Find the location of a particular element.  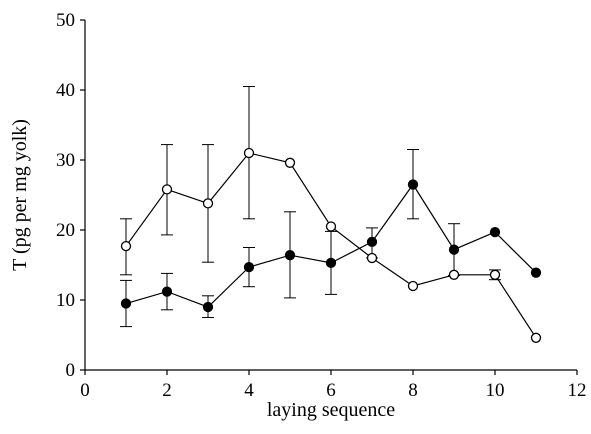

y-axis-title: T (pg per mg yolk) is located at coordinates (20, 195).